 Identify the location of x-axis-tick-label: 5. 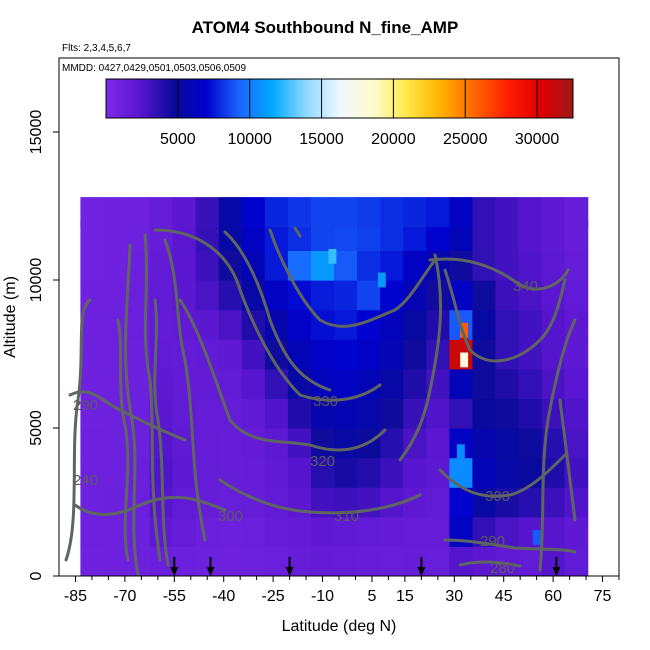
(371, 596).